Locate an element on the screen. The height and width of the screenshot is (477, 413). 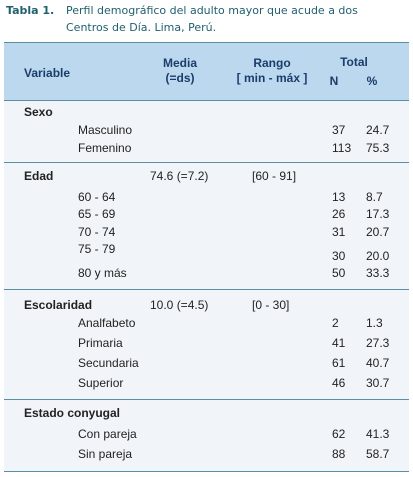
pct-cell: 75.3 is located at coordinates (378, 148).